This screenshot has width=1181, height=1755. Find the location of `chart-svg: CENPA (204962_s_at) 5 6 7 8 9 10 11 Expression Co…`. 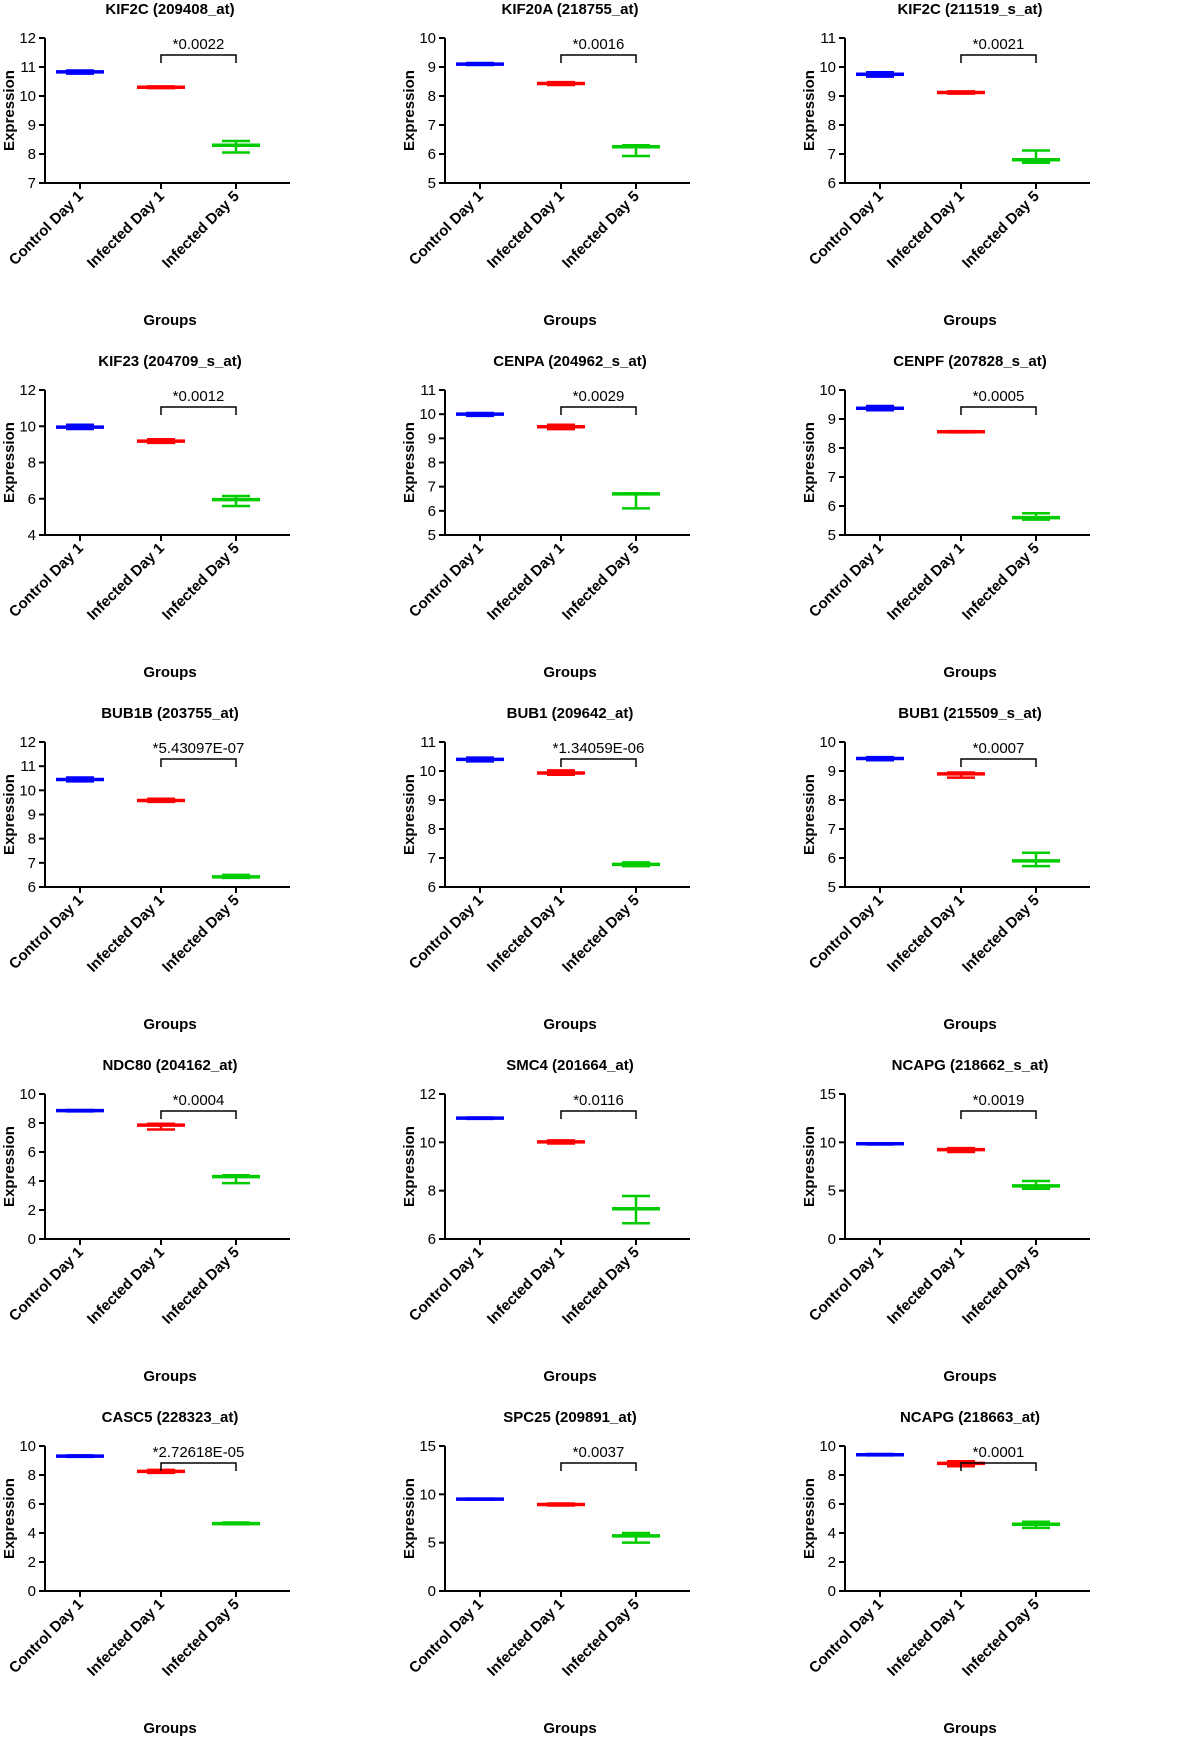

chart-svg: CENPA (204962_s_at) 5 6 7 8 9 10 11 Expression Co… is located at coordinates (545, 517).